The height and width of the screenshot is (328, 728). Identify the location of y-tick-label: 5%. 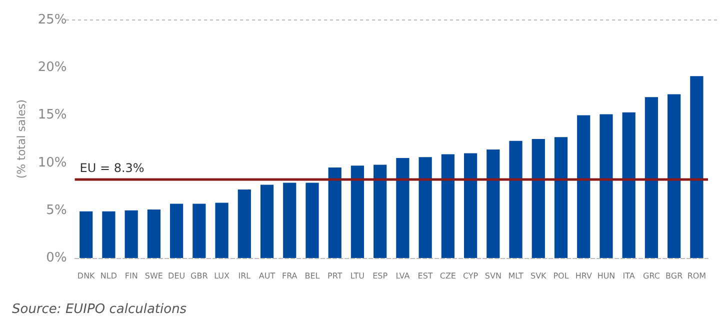
(56, 210).